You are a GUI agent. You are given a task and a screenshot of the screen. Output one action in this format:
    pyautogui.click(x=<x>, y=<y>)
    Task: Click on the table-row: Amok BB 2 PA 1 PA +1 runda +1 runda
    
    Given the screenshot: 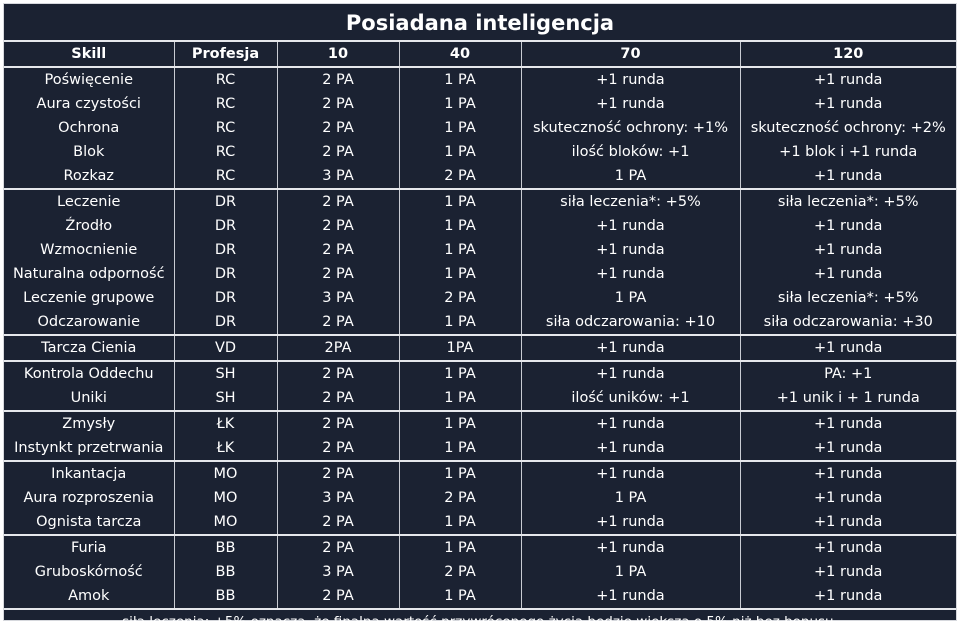 What is the action you would take?
    pyautogui.click(x=480, y=596)
    